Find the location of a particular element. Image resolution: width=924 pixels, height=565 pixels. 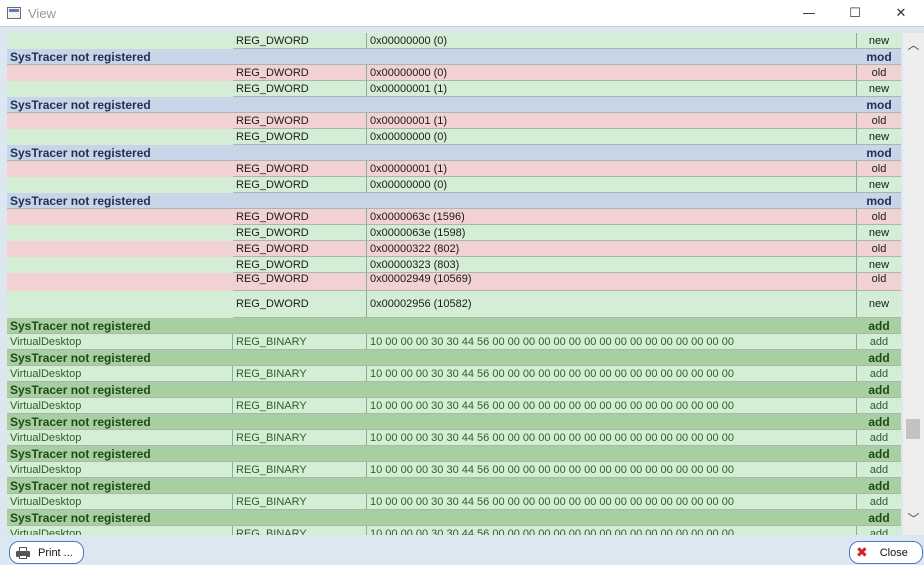

table-row-old: REG_DWORD 0x00000322 (802) old is located at coordinates (454, 249).